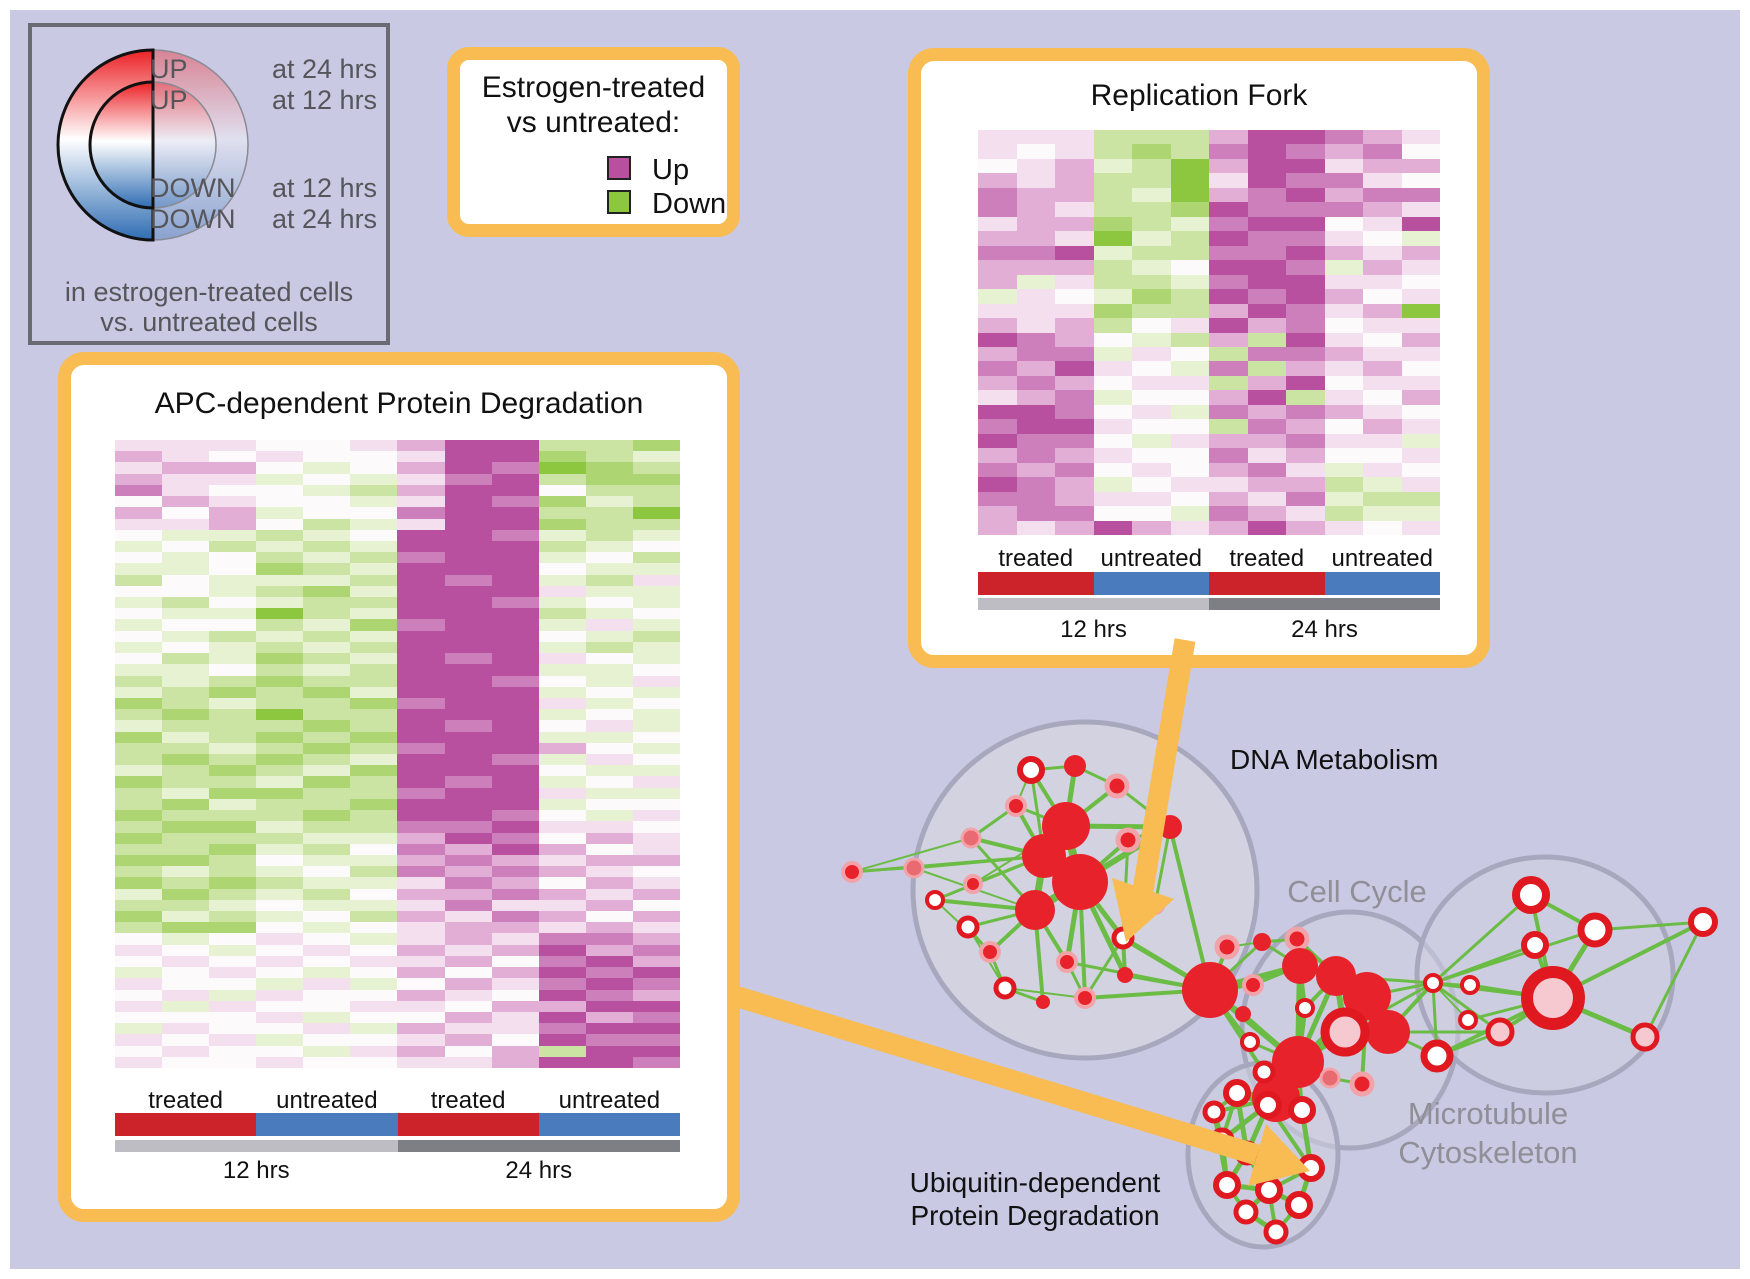 The image size is (1750, 1279). I want to click on rf-panel-title: Replication Fork, so click(1199, 95).